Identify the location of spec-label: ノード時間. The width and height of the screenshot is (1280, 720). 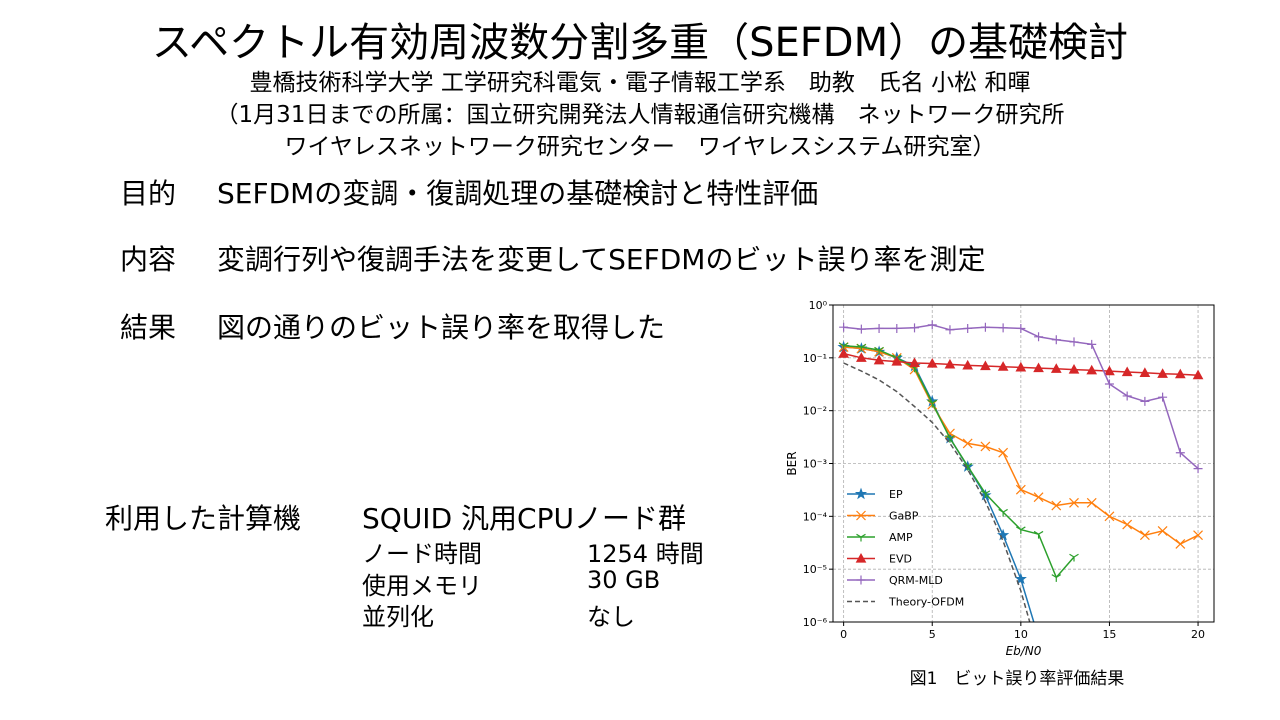
(422, 554).